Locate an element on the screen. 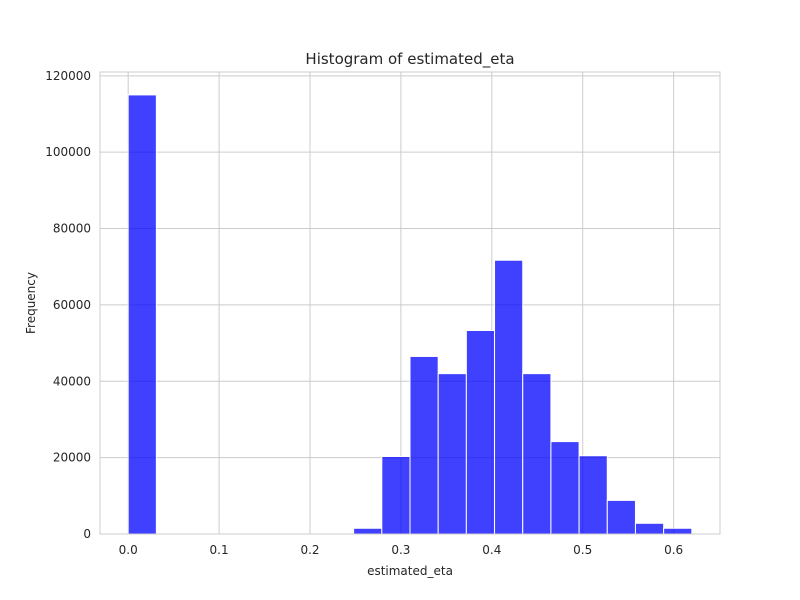 Image resolution: width=800 pixels, height=600 pixels. x-tick-labels: 0.0 0.1 0.2 0.3 0.4 0.5 0.6 is located at coordinates (401, 550).